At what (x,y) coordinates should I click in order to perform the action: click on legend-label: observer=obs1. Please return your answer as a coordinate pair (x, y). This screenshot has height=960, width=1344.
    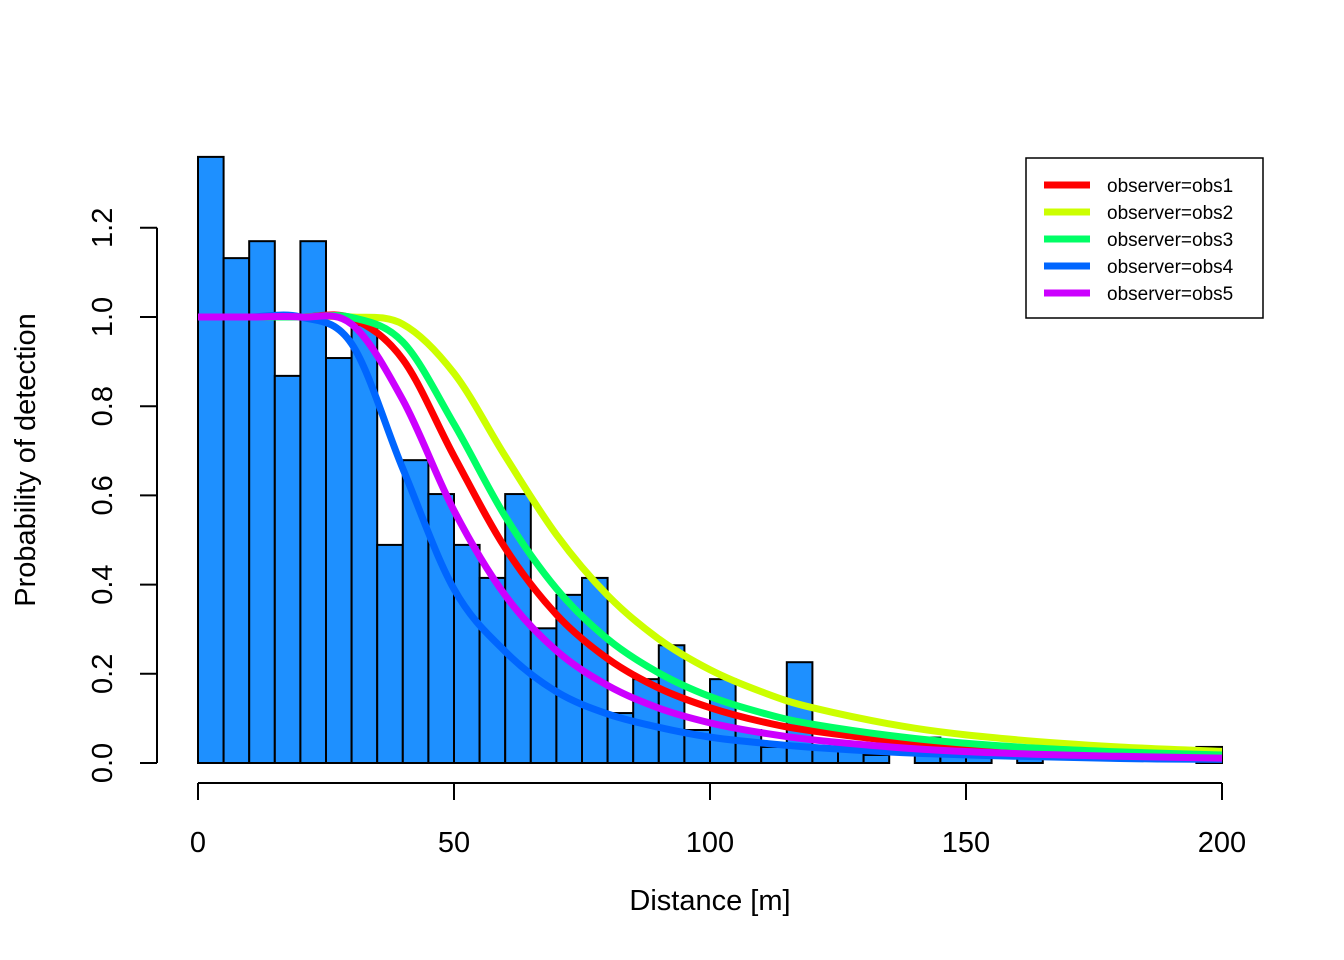
    Looking at the image, I should click on (1170, 186).